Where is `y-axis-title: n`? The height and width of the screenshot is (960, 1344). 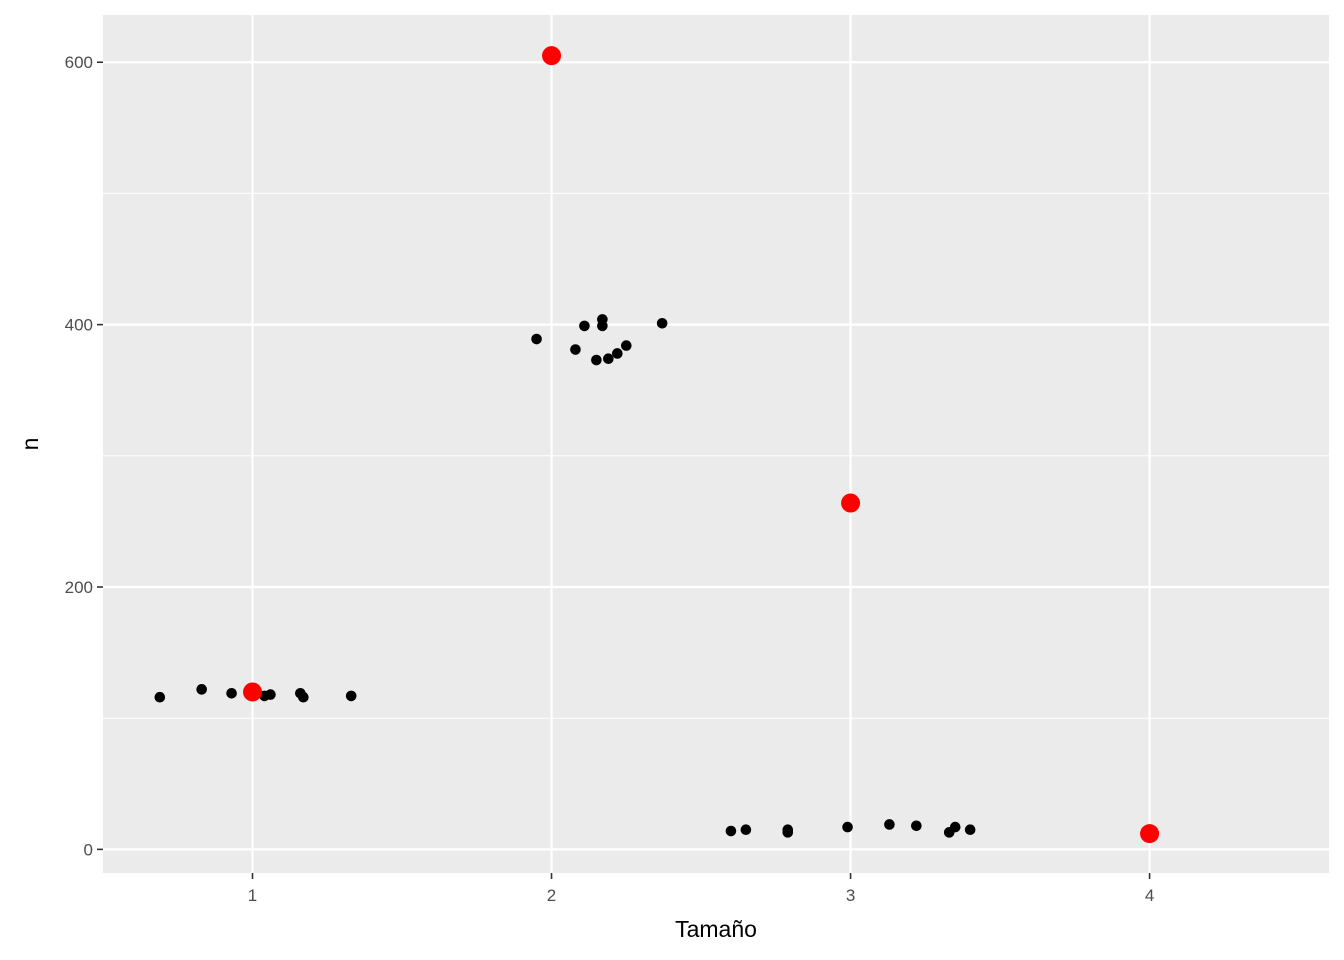
y-axis-title: n is located at coordinates (30, 444).